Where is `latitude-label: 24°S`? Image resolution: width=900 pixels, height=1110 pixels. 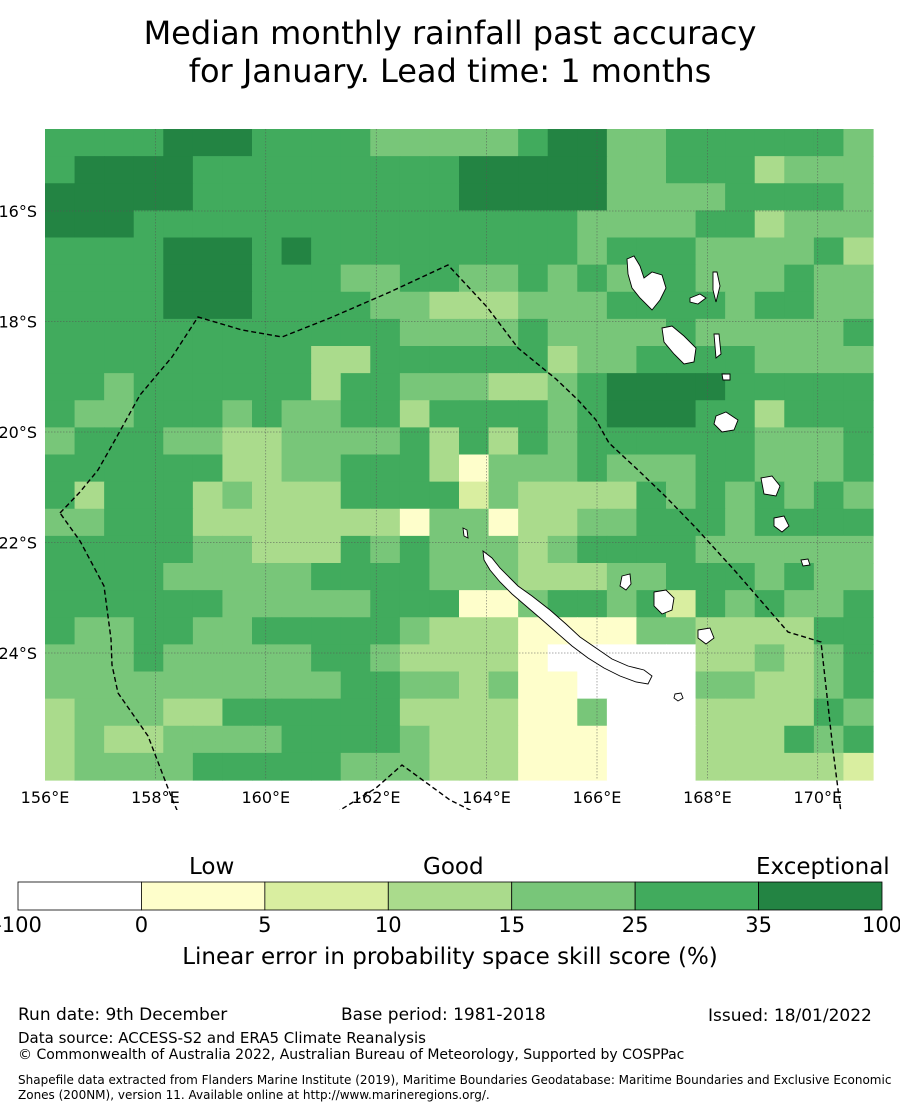 latitude-label: 24°S is located at coordinates (18, 653).